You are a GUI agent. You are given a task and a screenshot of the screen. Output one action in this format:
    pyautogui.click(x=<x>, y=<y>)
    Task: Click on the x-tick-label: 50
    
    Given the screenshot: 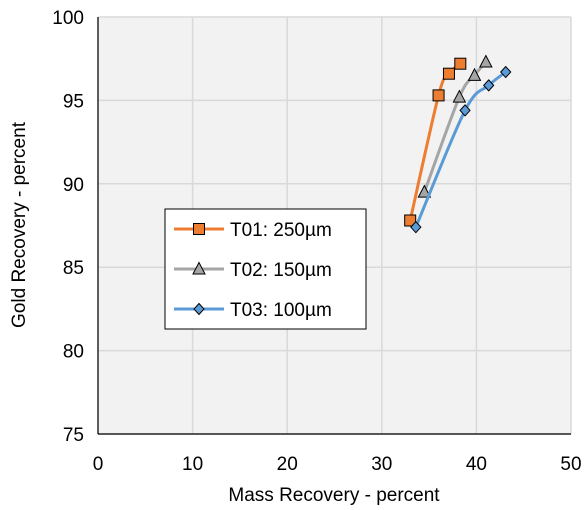 What is the action you would take?
    pyautogui.click(x=570, y=464)
    